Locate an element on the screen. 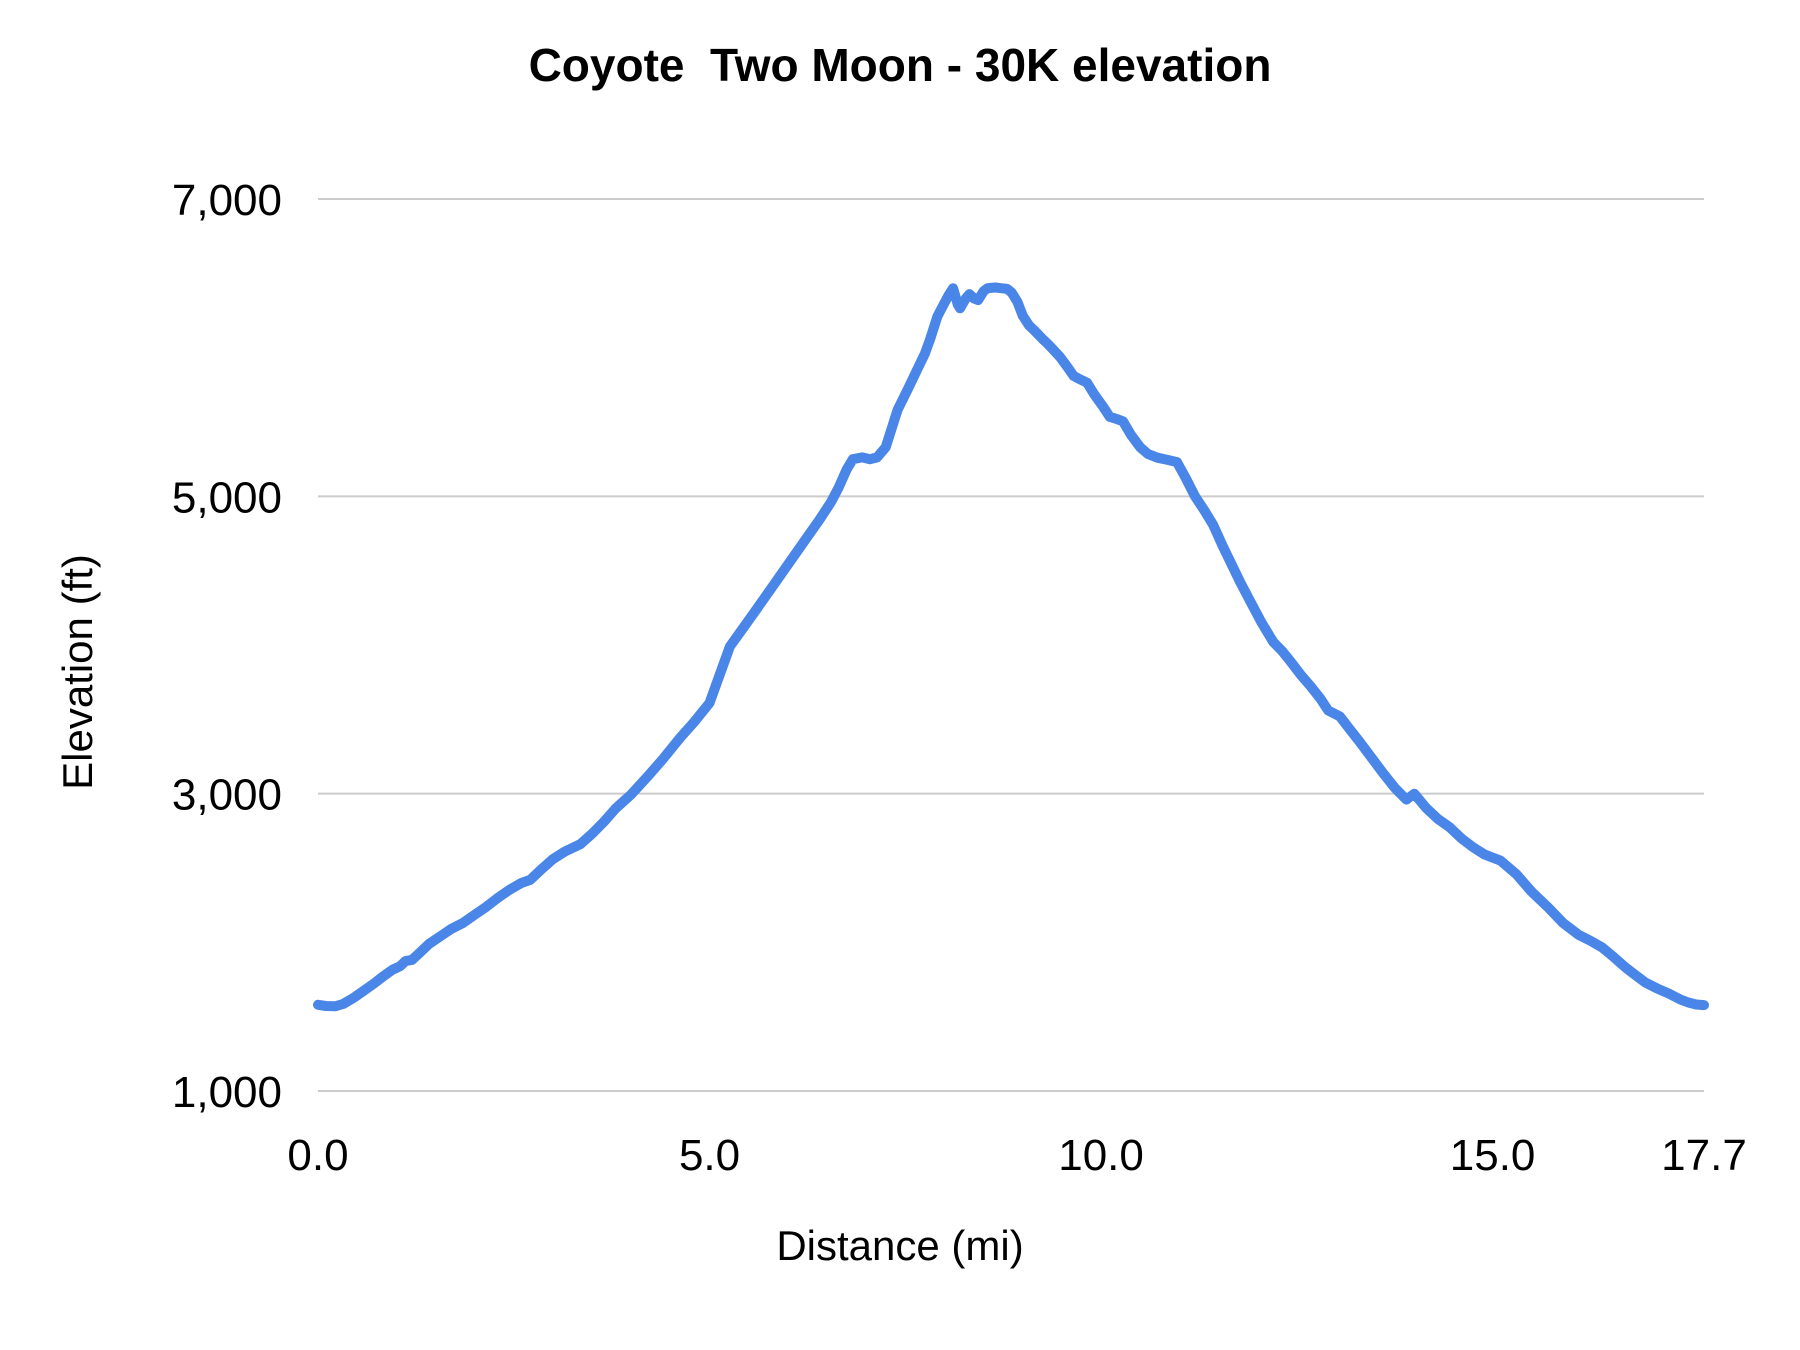  y-tick-label: 1,000 is located at coordinates (227, 1092).